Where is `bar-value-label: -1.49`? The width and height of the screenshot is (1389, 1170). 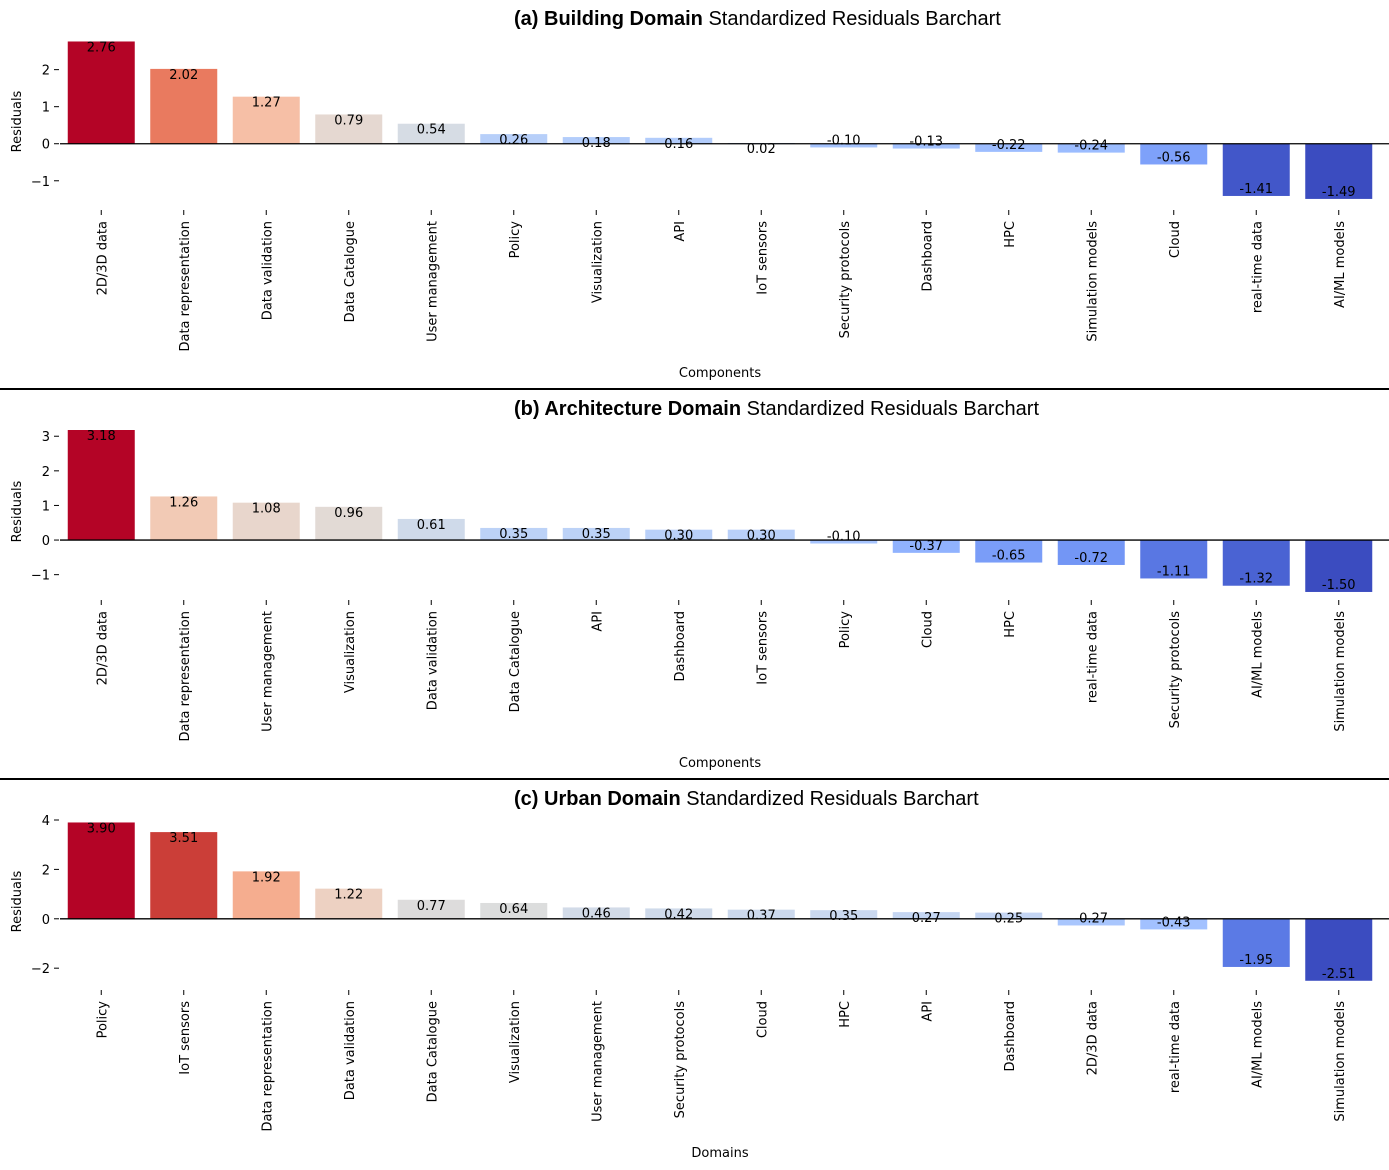 bar-value-label: -1.49 is located at coordinates (1339, 192).